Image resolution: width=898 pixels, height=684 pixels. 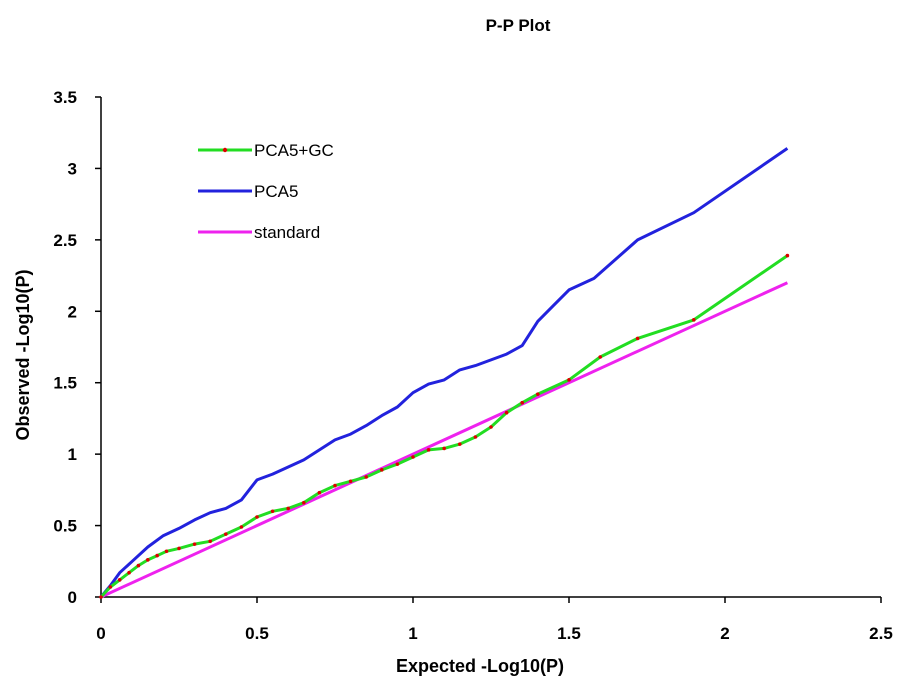 What do you see at coordinates (294, 150) in the screenshot?
I see `legend-label-pca5-gc: PCA5+GC` at bounding box center [294, 150].